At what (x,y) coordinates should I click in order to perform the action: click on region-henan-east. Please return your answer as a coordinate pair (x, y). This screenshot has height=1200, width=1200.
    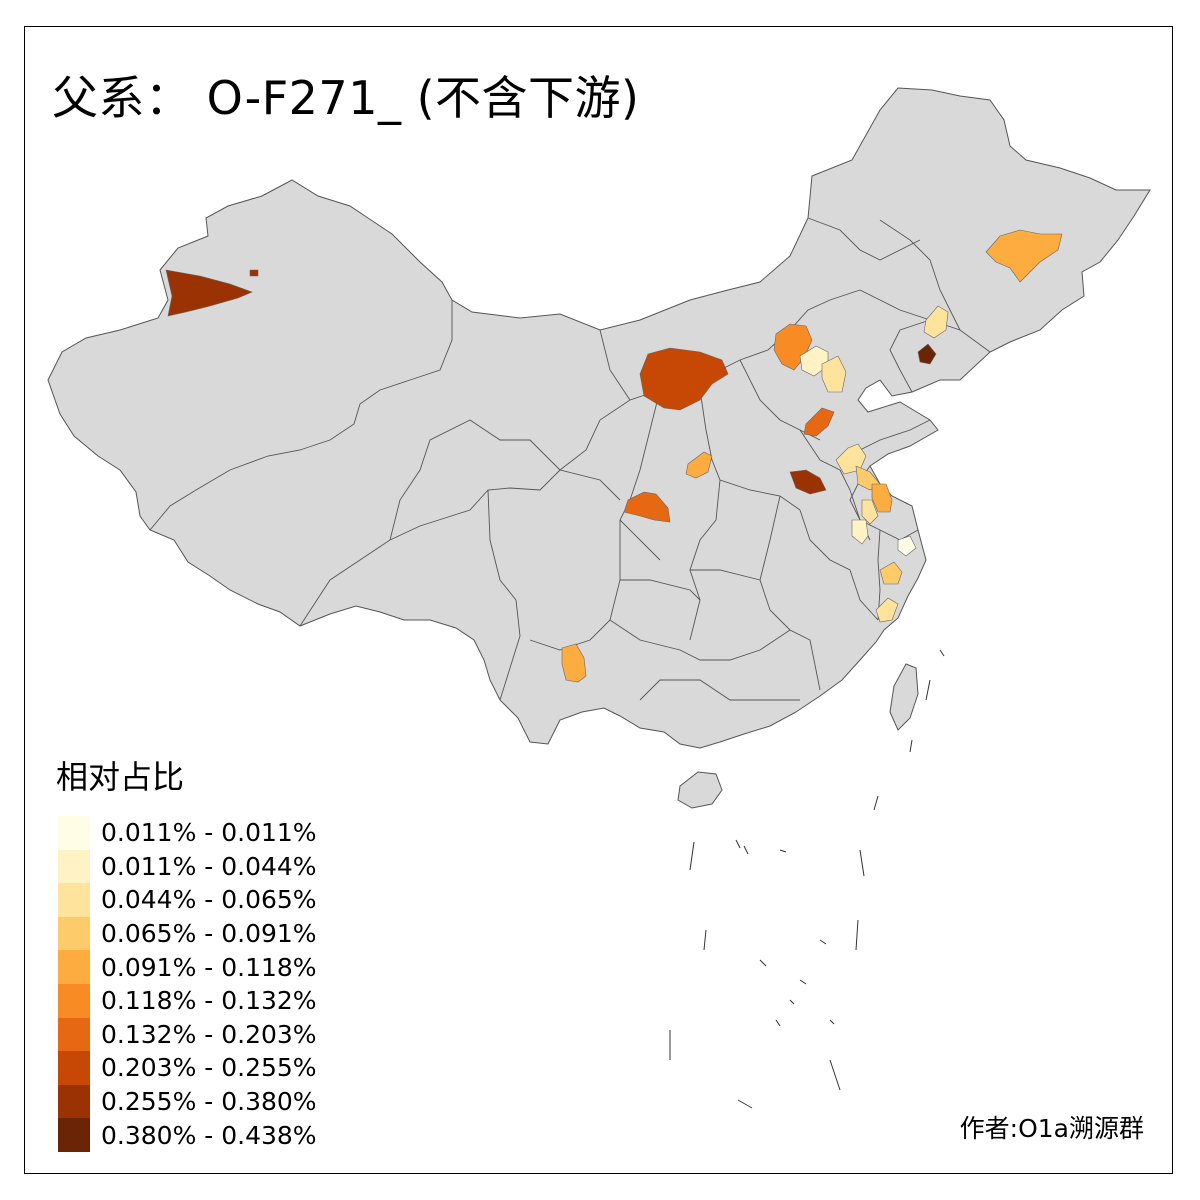
    Looking at the image, I should click on (808, 482).